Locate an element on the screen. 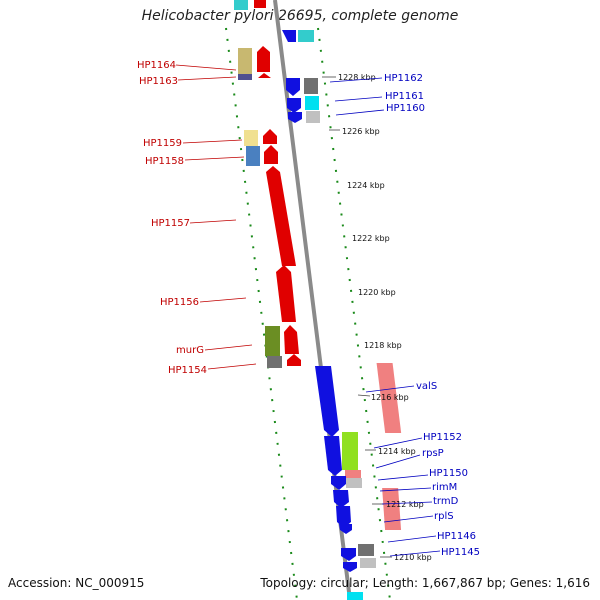 This screenshot has width=600, height=600. tick-label: 1216 kbp is located at coordinates (390, 397).